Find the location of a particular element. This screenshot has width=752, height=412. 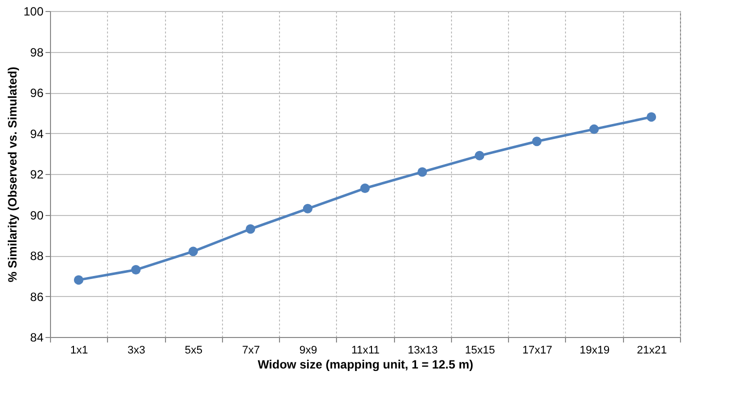

y-tick-label: 100 is located at coordinates (33, 11).